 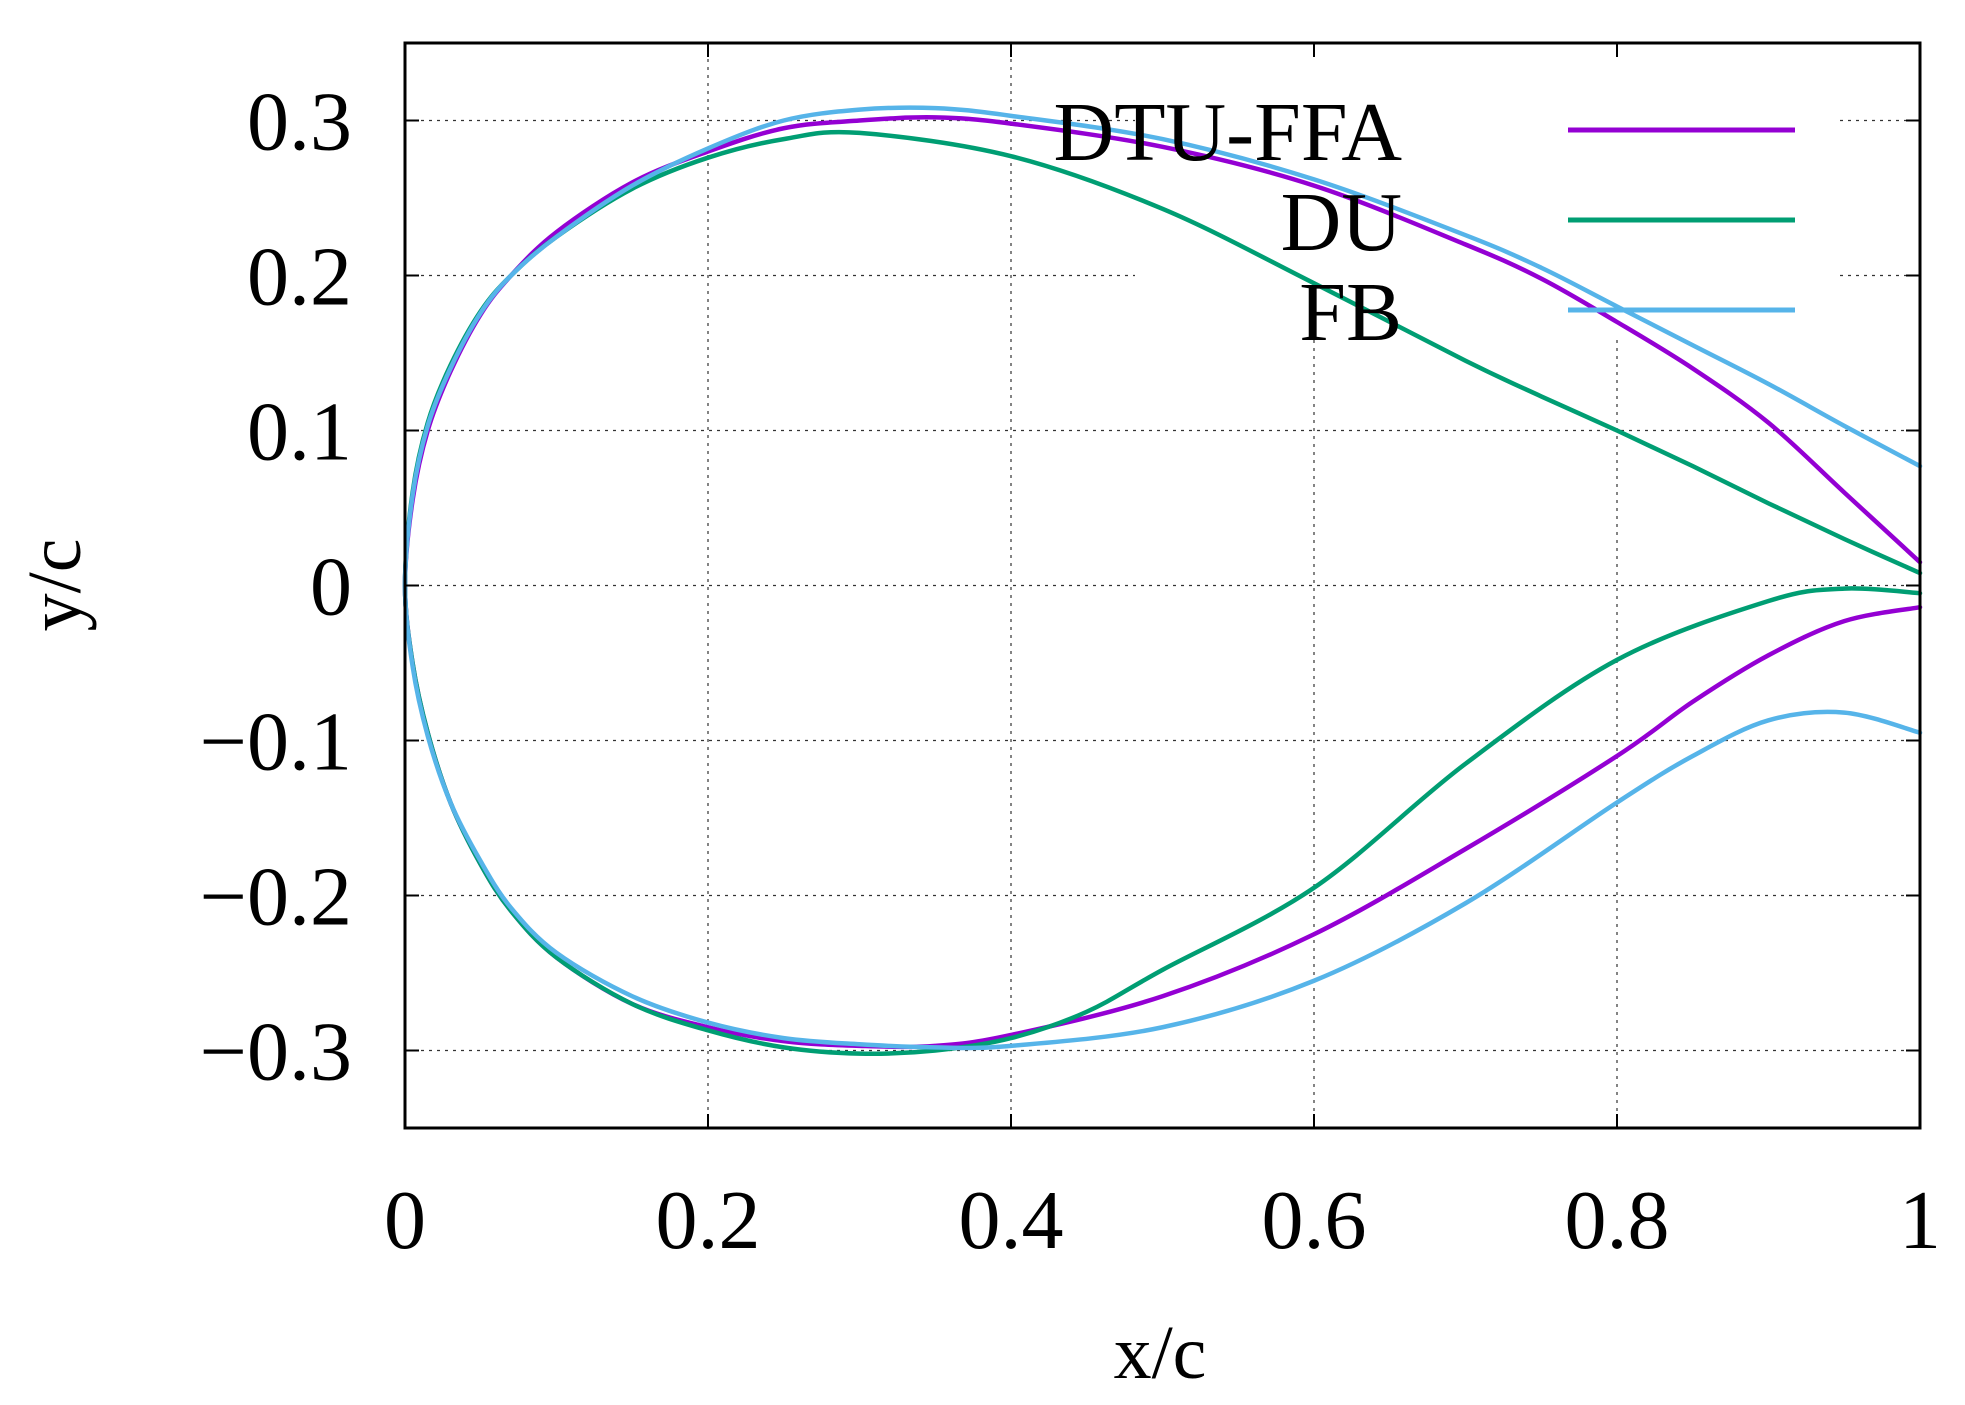 I want to click on y-tick-label: 0.2, so click(x=299, y=277).